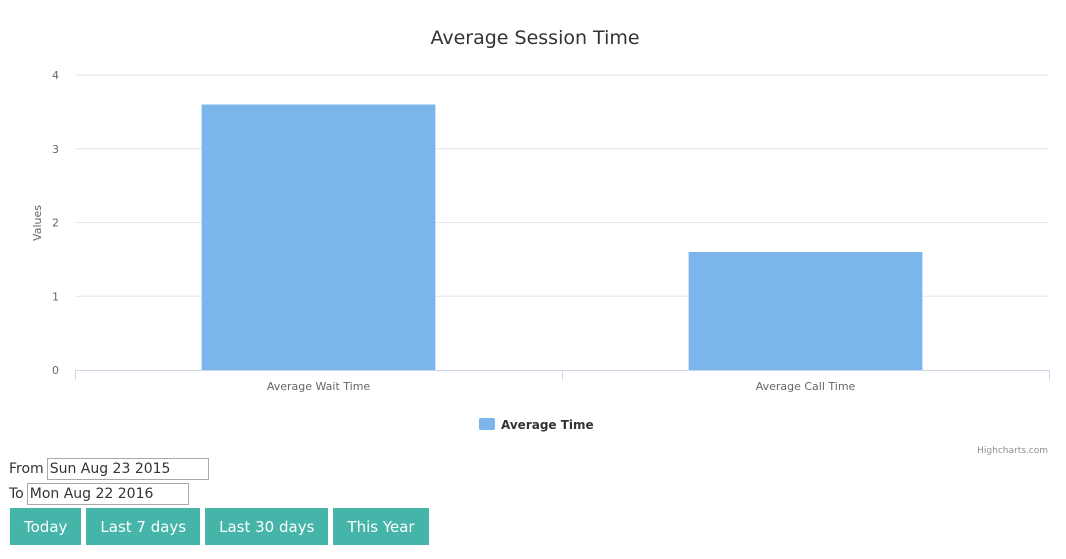  I want to click on y-axis-ticks: 0 1 2 3 4, so click(55, 223).